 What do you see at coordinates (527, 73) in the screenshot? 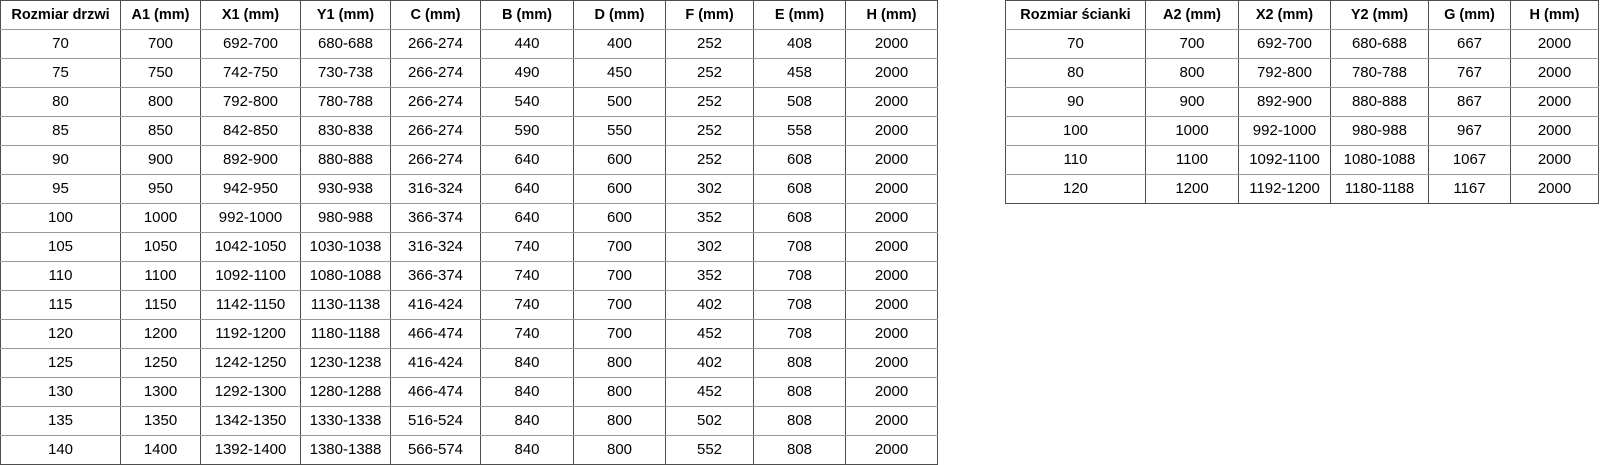
I see `door-cell-r1-c5: 490` at bounding box center [527, 73].